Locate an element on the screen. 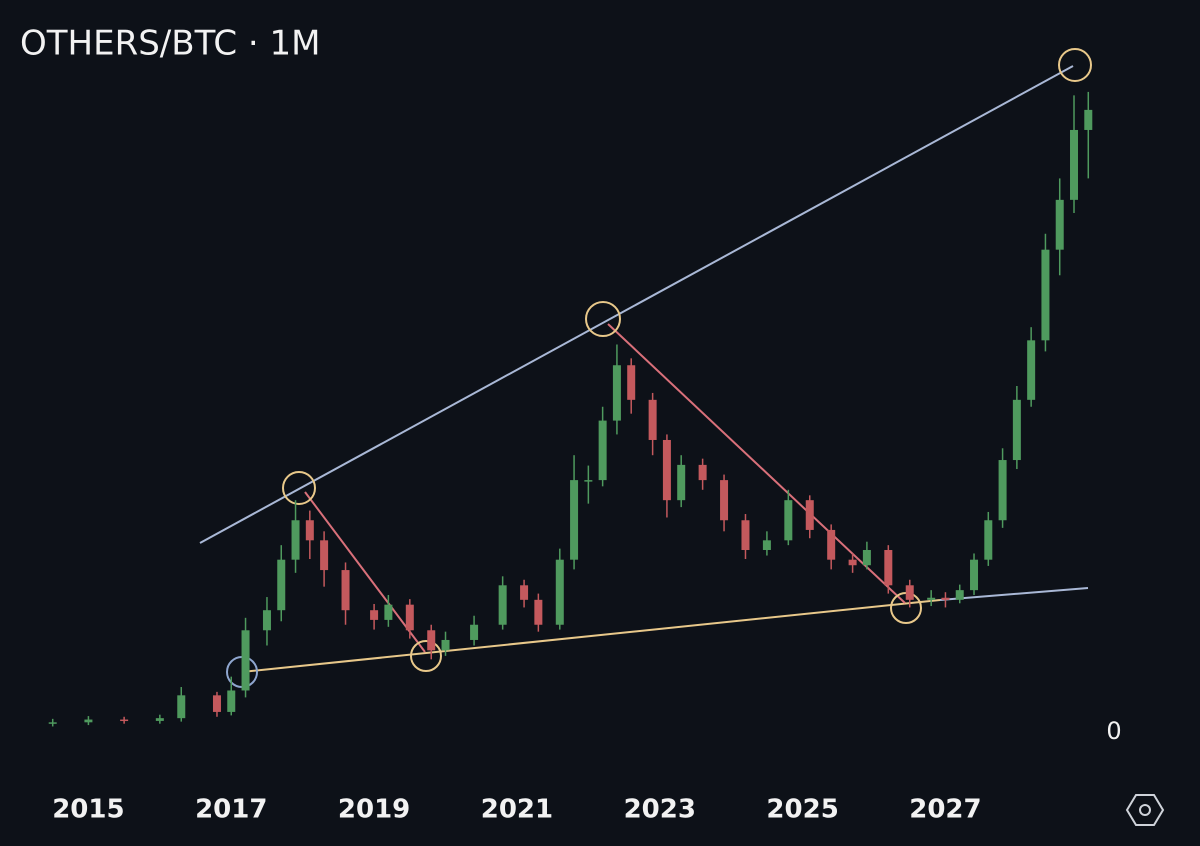  lower-trend-extension is located at coordinates (1014, 594).